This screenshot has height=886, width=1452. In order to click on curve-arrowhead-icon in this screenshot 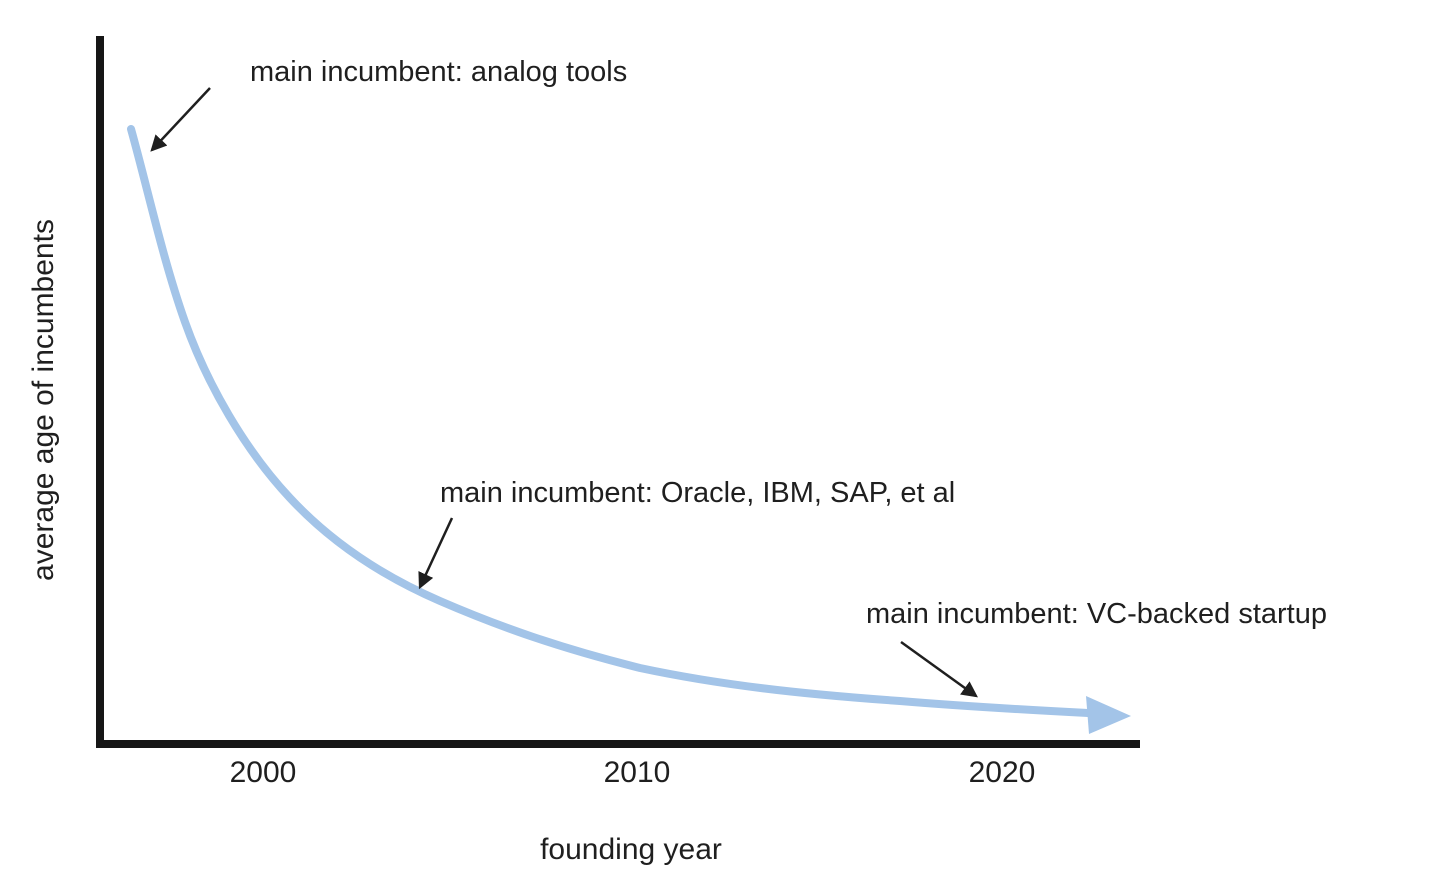, I will do `click(1108, 715)`.